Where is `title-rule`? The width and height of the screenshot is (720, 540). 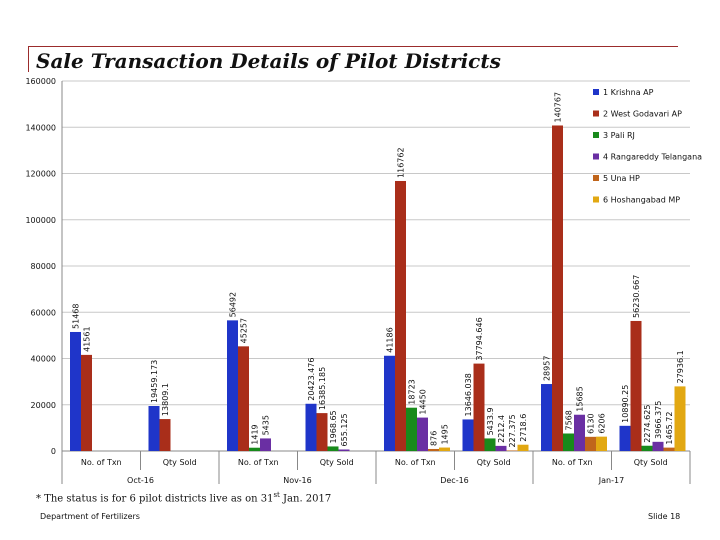 title-rule is located at coordinates (353, 46).